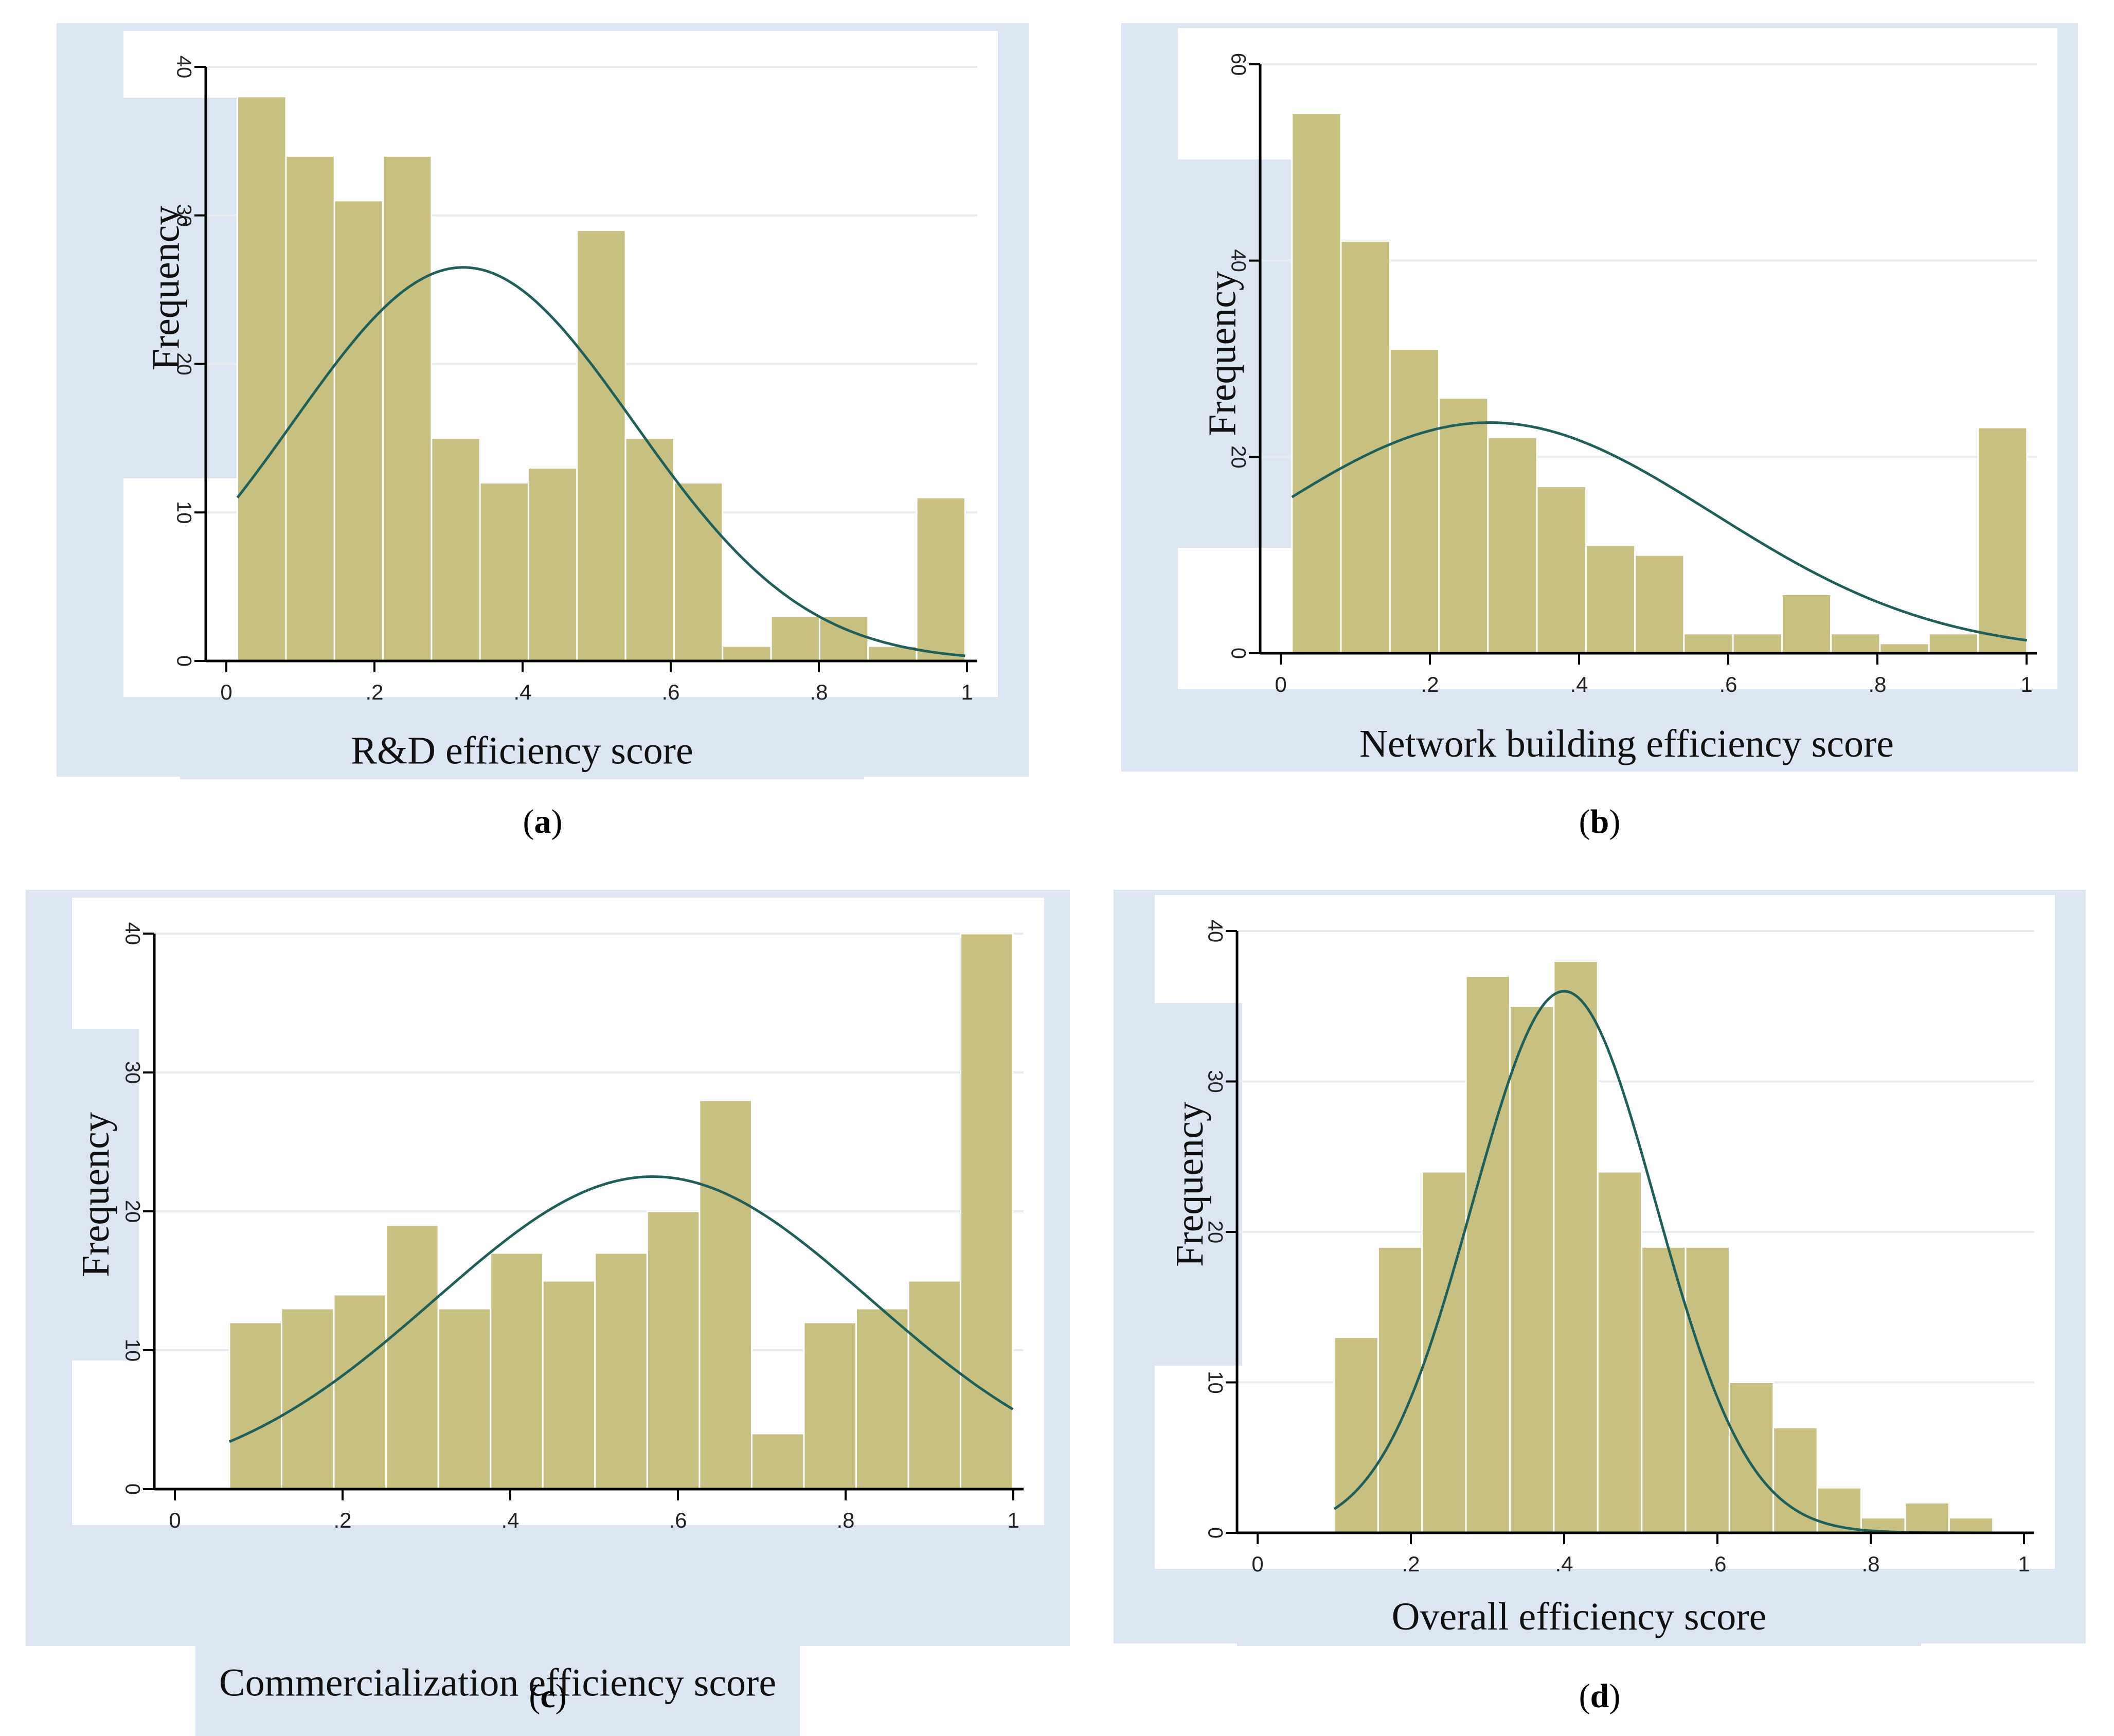  I want to click on x-axis-title: Commercialization efficiency score, so click(497, 1682).